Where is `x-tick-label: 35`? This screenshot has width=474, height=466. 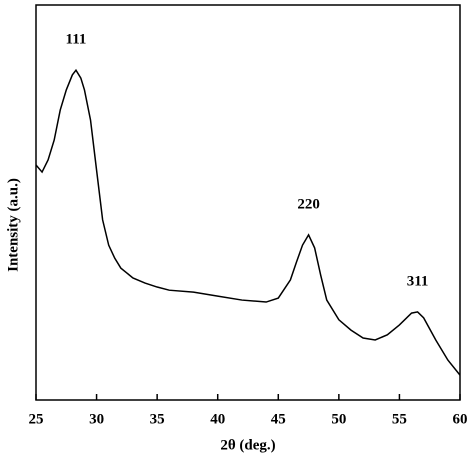
x-tick-label: 35 is located at coordinates (157, 419).